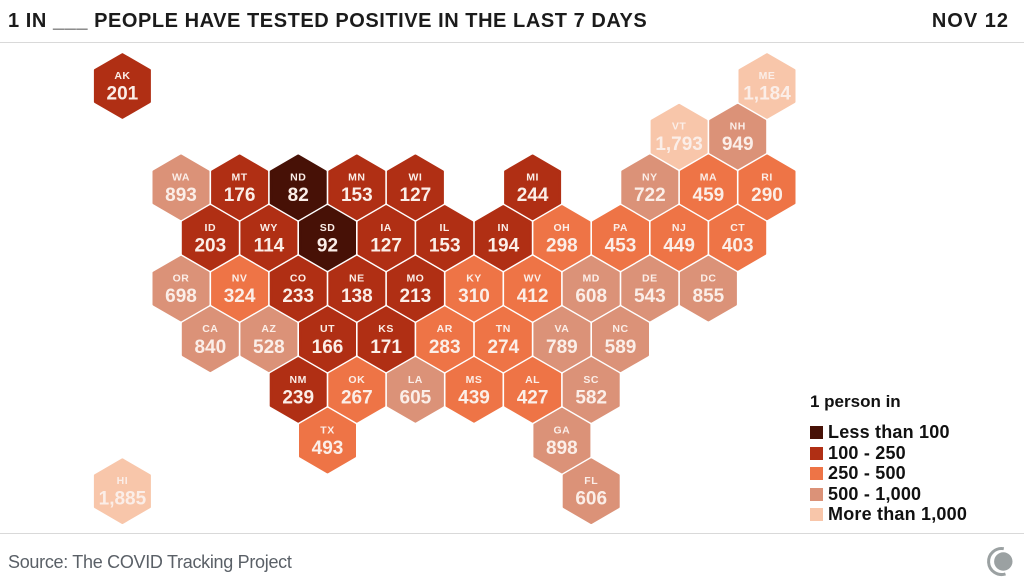 Image resolution: width=1024 pixels, height=584 pixels. What do you see at coordinates (327, 245) in the screenshot?
I see `svg-text: 92` at bounding box center [327, 245].